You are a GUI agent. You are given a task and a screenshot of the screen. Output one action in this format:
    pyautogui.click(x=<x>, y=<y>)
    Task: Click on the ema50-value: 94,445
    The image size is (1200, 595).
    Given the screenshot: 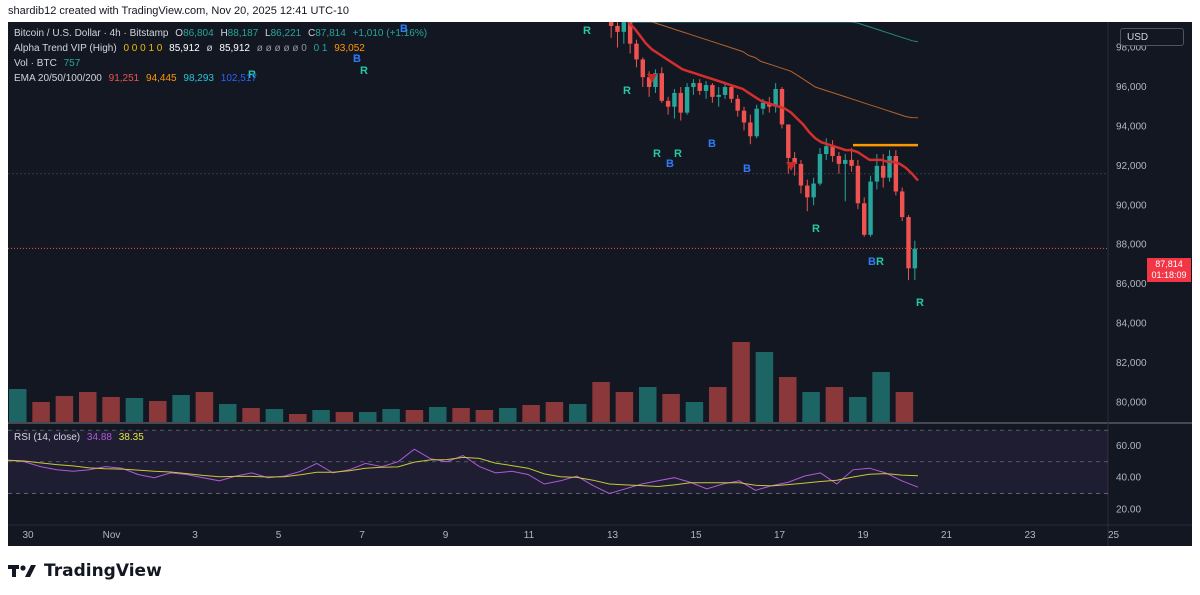 What is the action you would take?
    pyautogui.click(x=161, y=78)
    